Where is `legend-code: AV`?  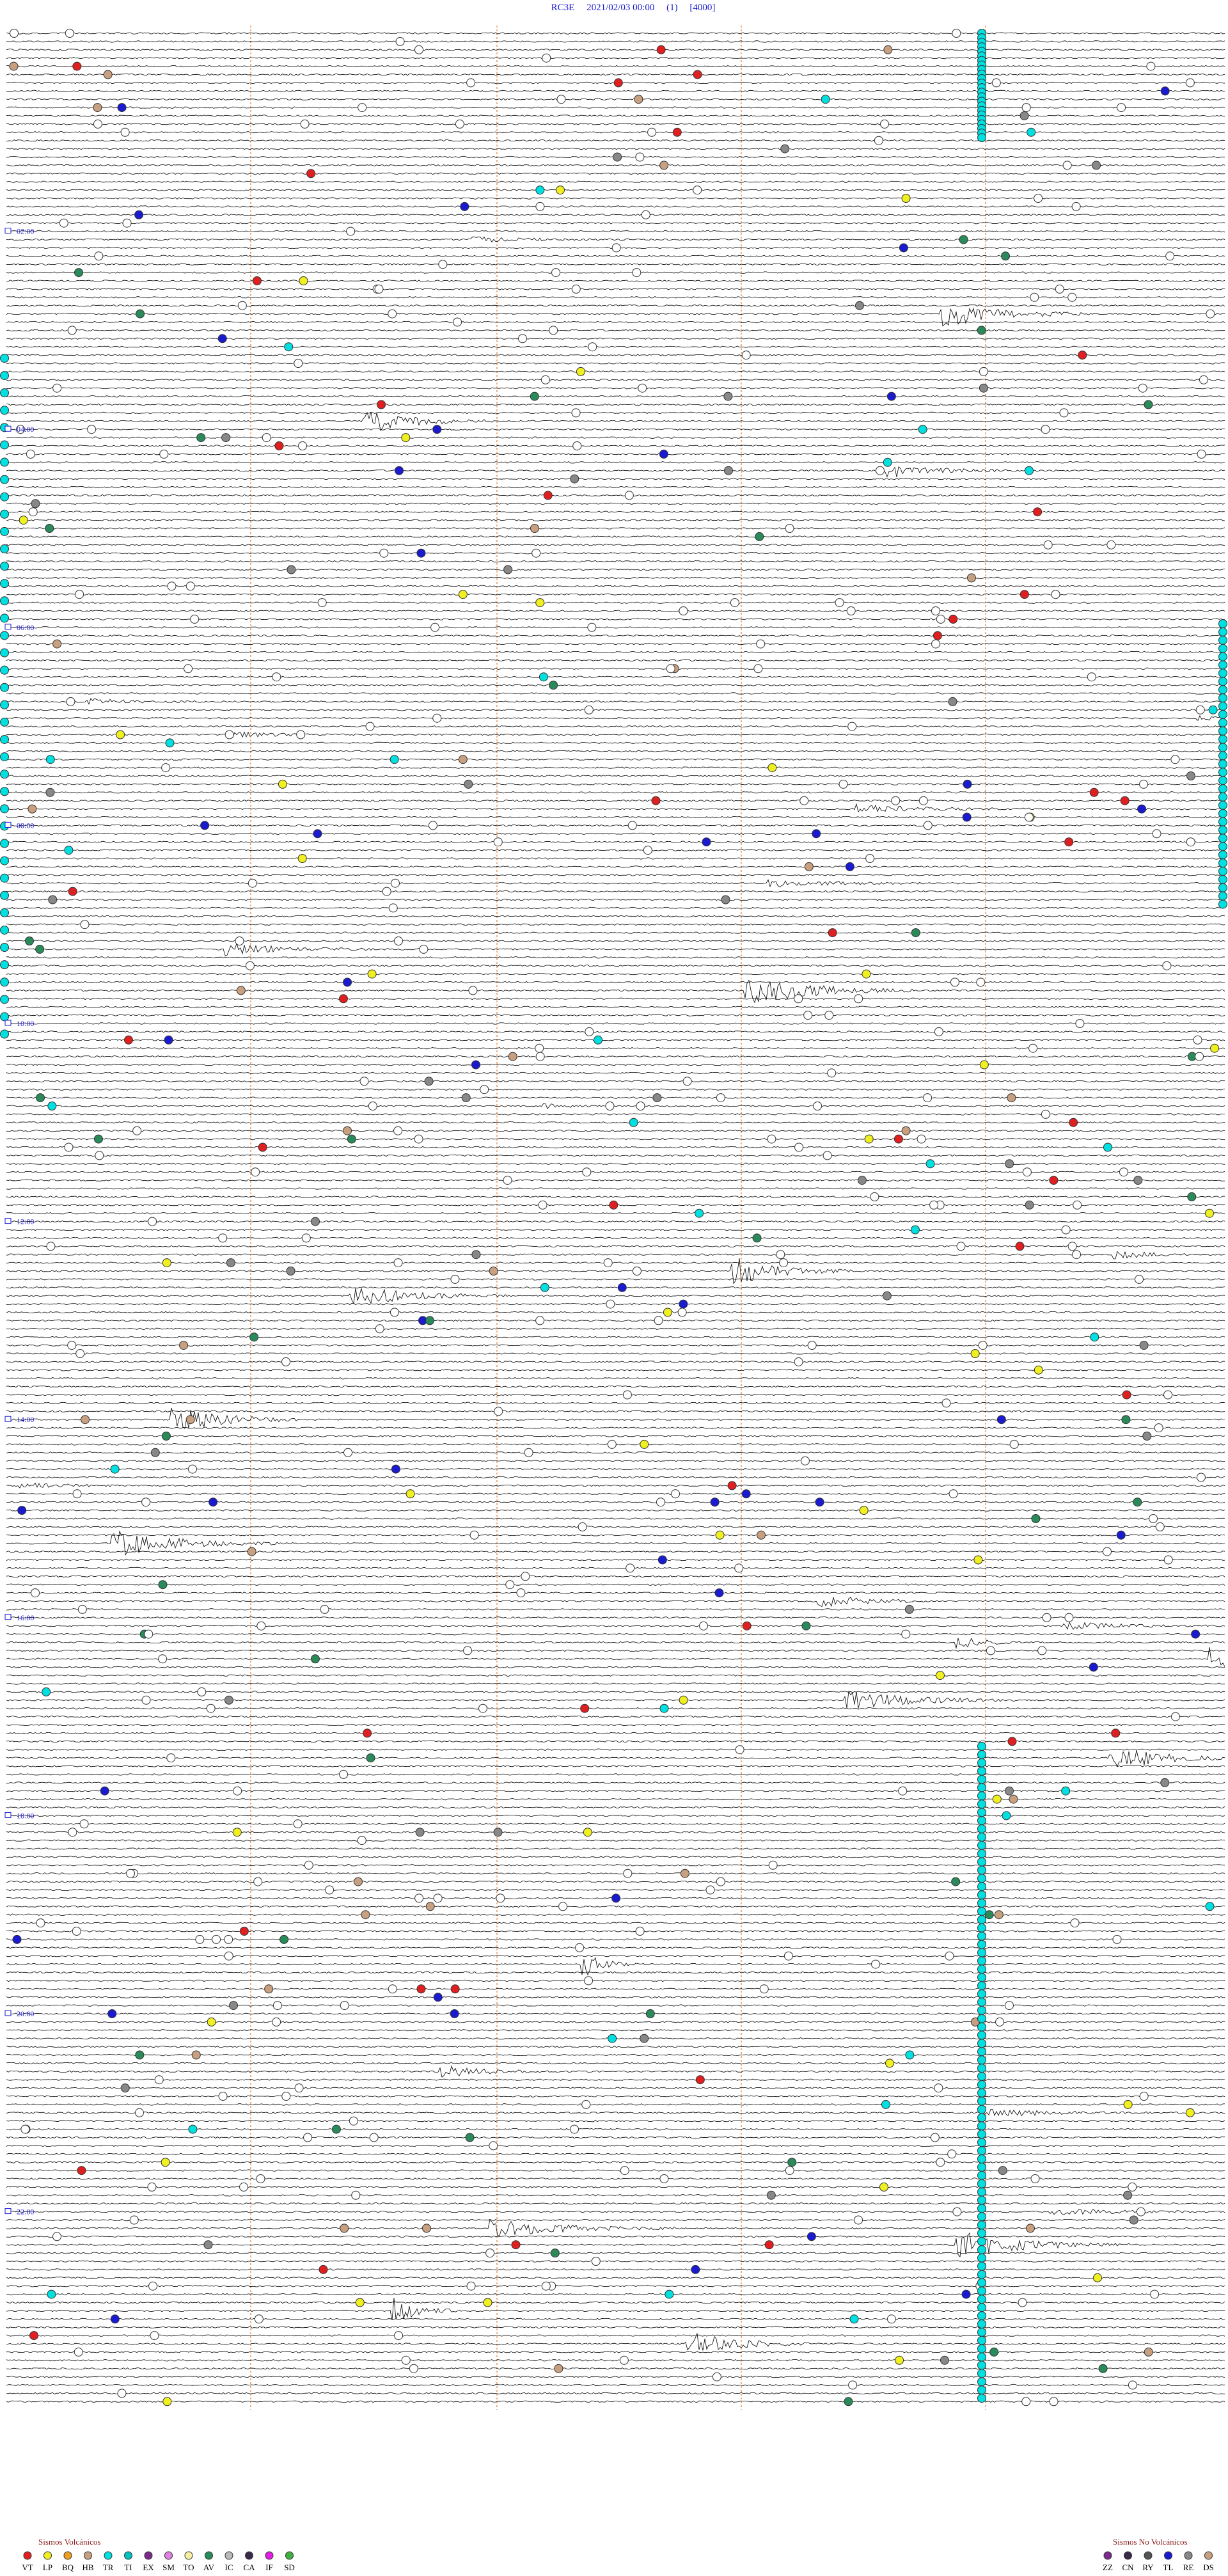 legend-code: AV is located at coordinates (209, 2567).